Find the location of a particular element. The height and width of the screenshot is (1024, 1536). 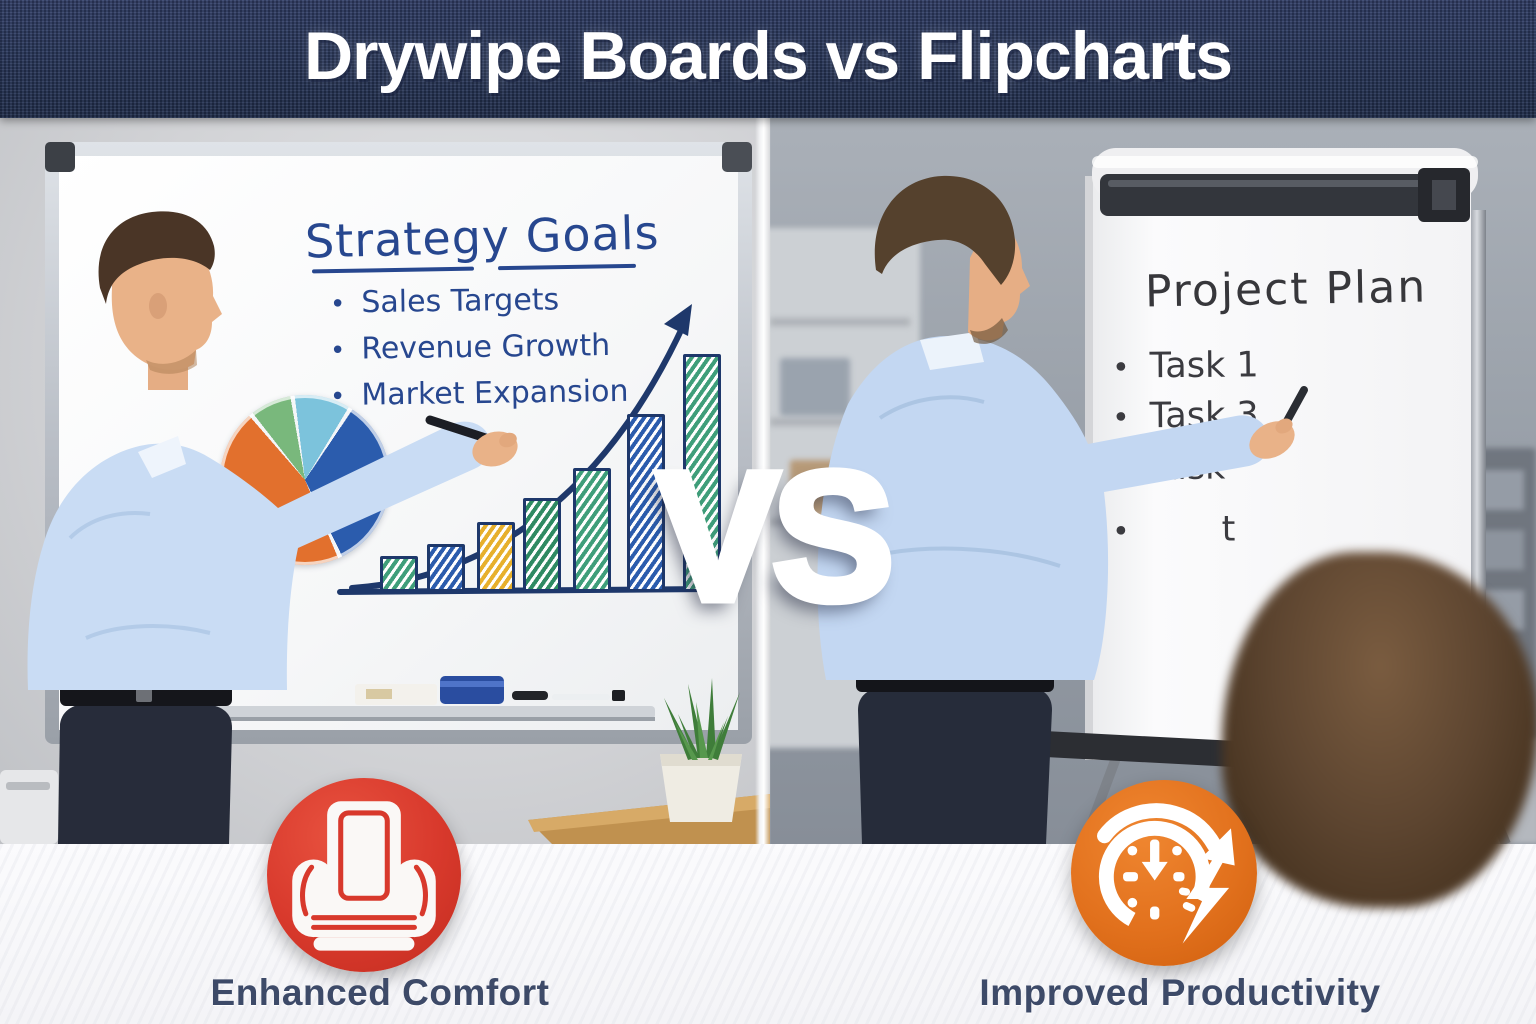

page-title: Drywipe Boards vs Flipcharts is located at coordinates (768, 56).